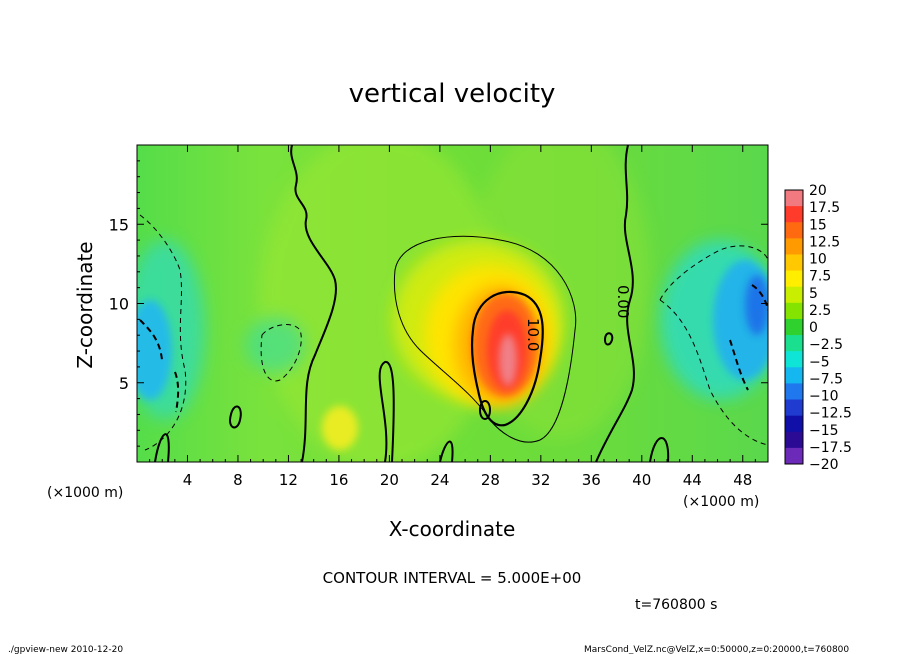  I want to click on colorbar-label: −10, so click(824, 397).